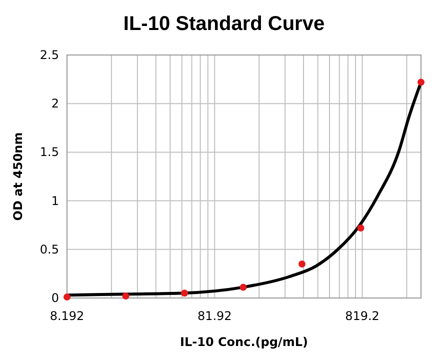 The image size is (448, 360). I want to click on y-tick-label: 0.5, so click(49, 249).